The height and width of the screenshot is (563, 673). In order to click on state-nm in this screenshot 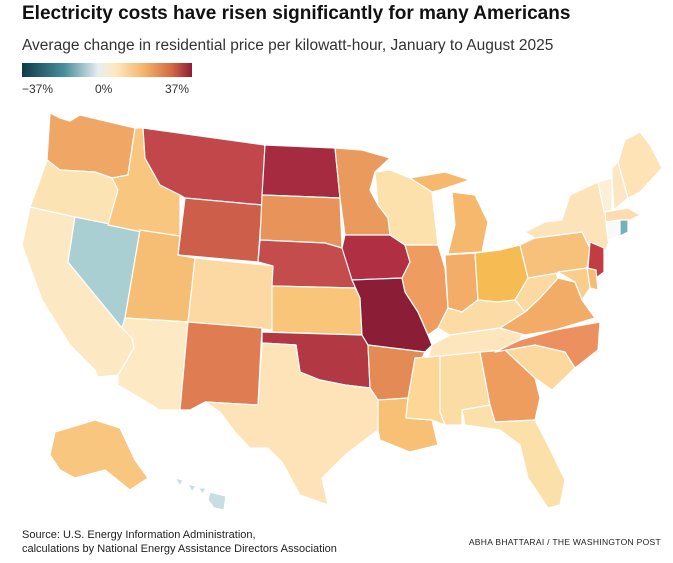, I will do `click(221, 366)`.